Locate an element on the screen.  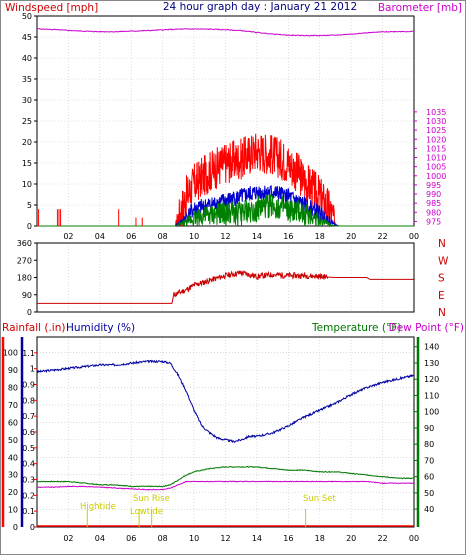
rainfall-axis-title: Rainfall (.in) is located at coordinates (33, 328).